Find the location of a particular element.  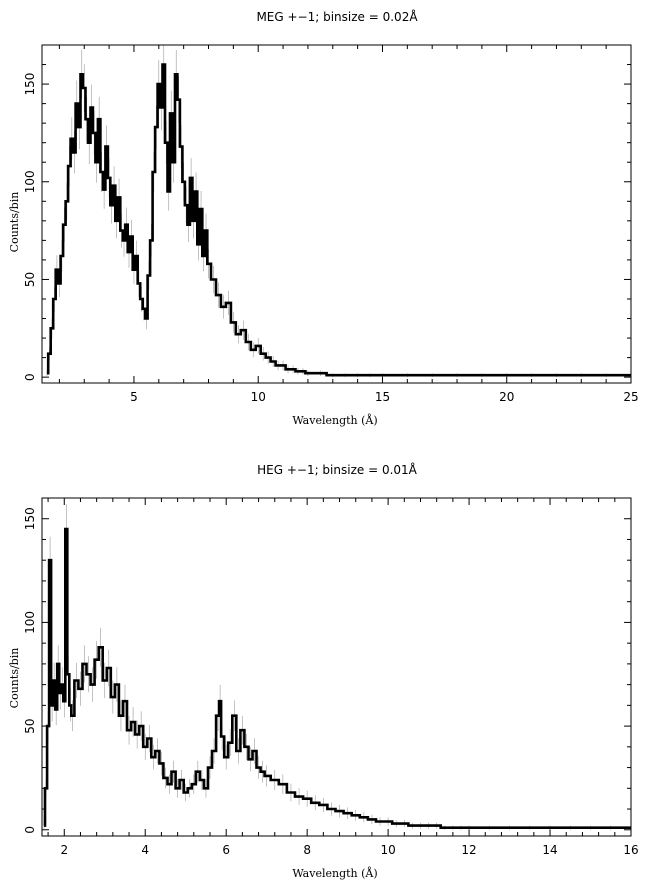

heg-x-axis-label: Wavelength (Å) is located at coordinates (334, 873).